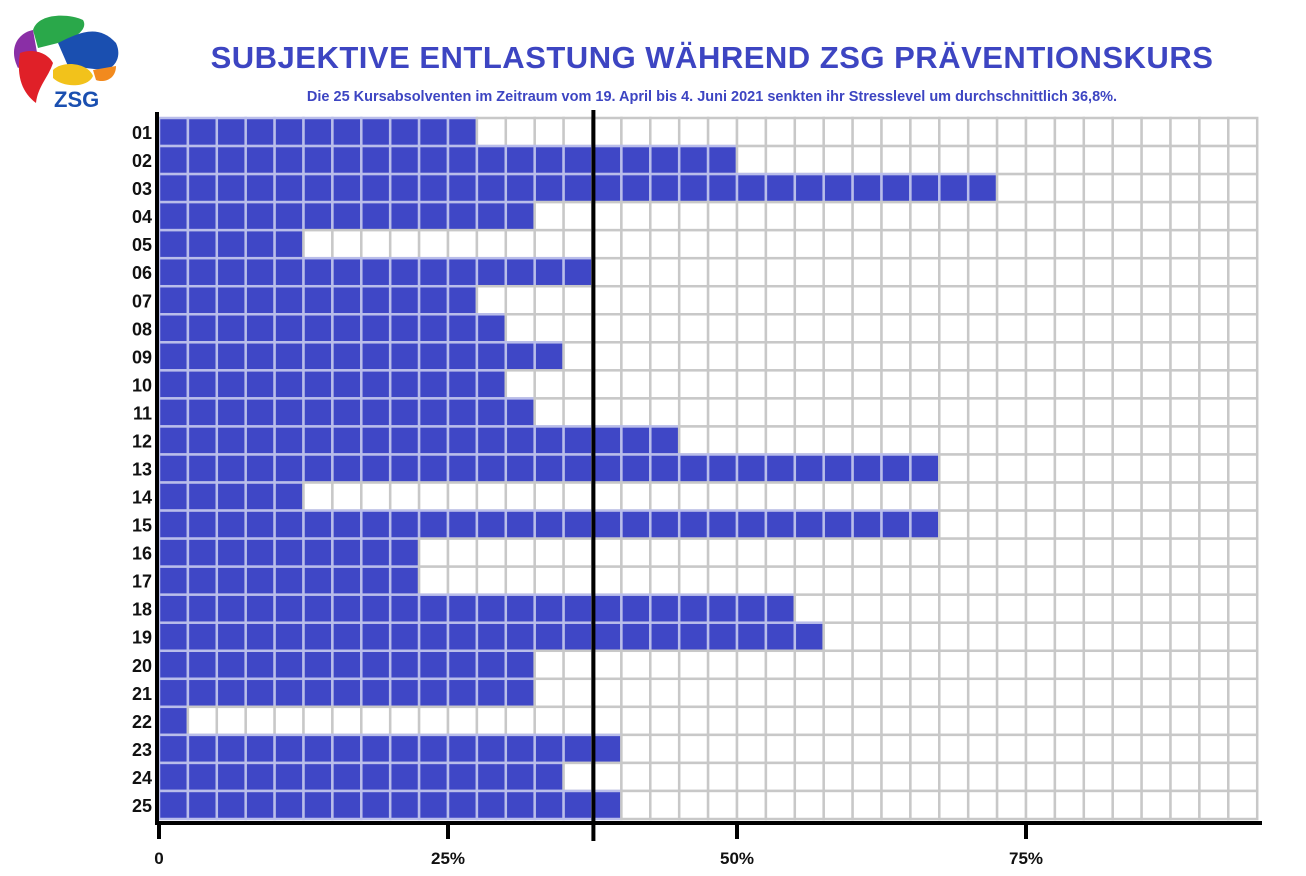 The image size is (1306, 876). What do you see at coordinates (142, 722) in the screenshot?
I see `y-tick-label: 22` at bounding box center [142, 722].